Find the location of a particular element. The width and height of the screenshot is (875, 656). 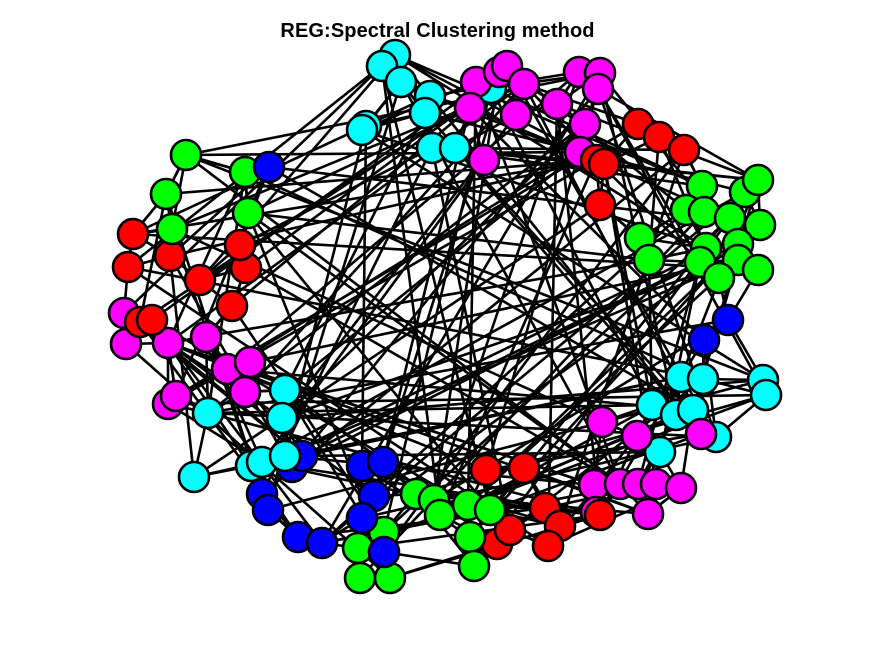

graph-title: REG:Spectral Clustering method is located at coordinates (437, 31).